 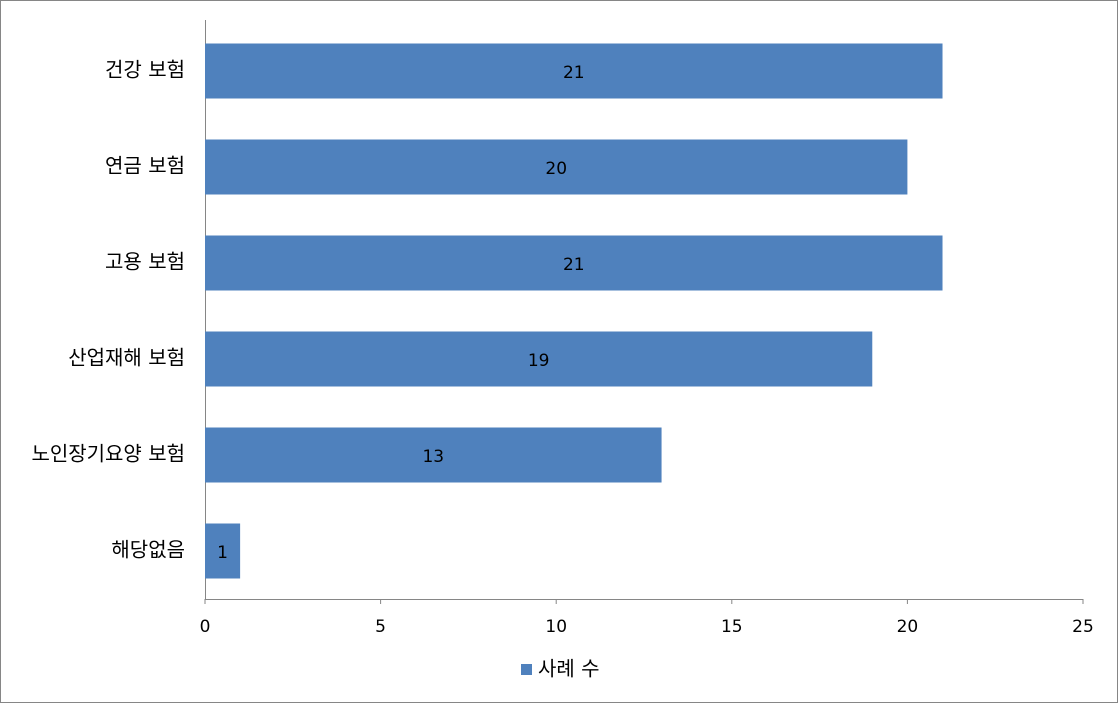 I want to click on y-tick-label: 산업재해 보험, so click(x=126, y=358).